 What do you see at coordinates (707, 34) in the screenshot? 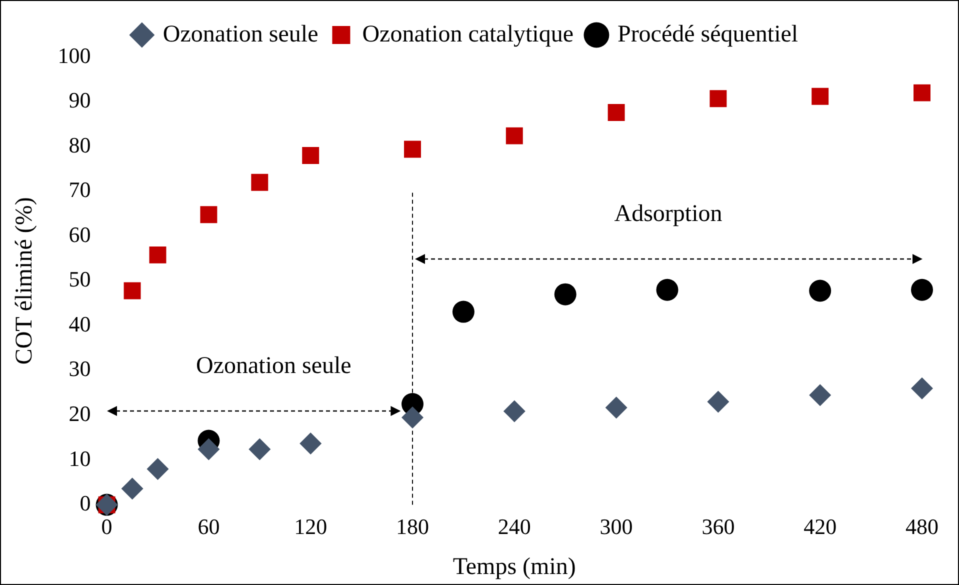
I see `legend-label: Procédé séquentiel` at bounding box center [707, 34].